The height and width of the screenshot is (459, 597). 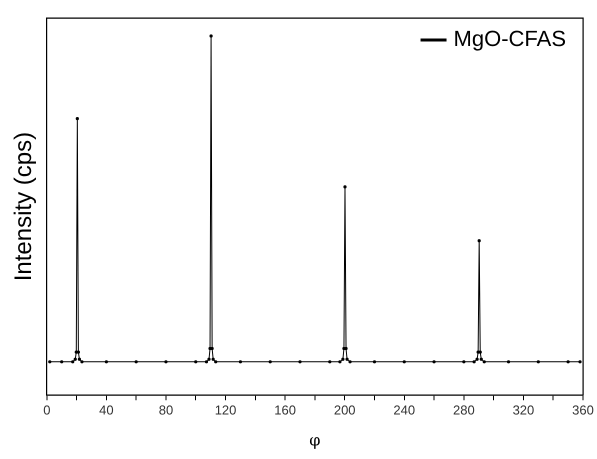 I want to click on x-tick-label: 80, so click(x=166, y=410).